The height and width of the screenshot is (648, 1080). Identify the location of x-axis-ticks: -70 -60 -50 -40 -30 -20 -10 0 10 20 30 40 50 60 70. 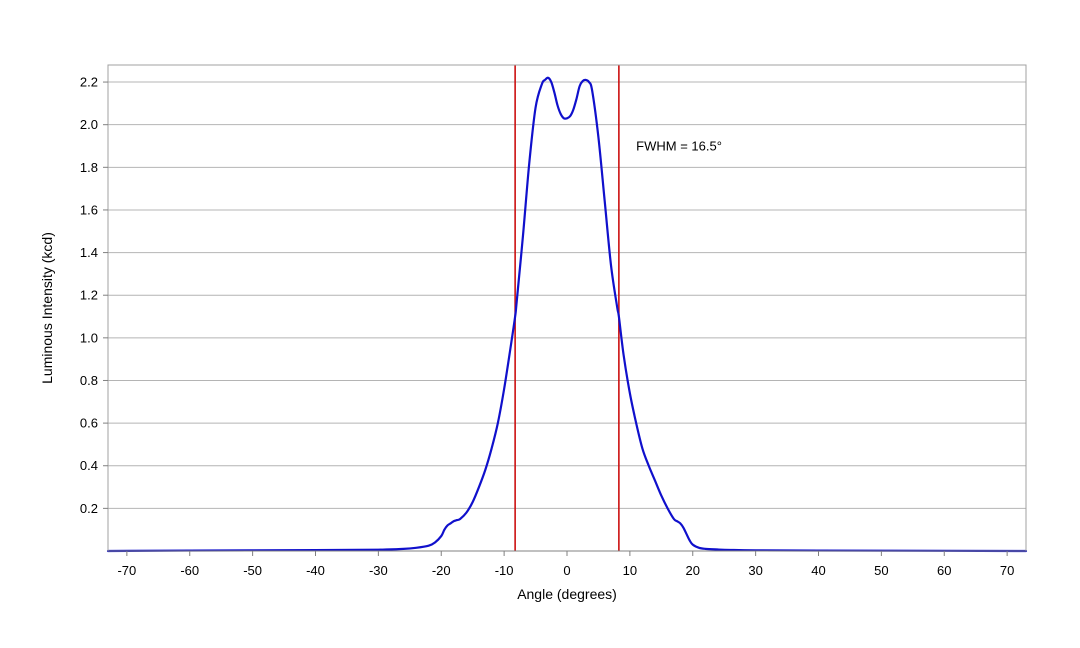
(565, 564).